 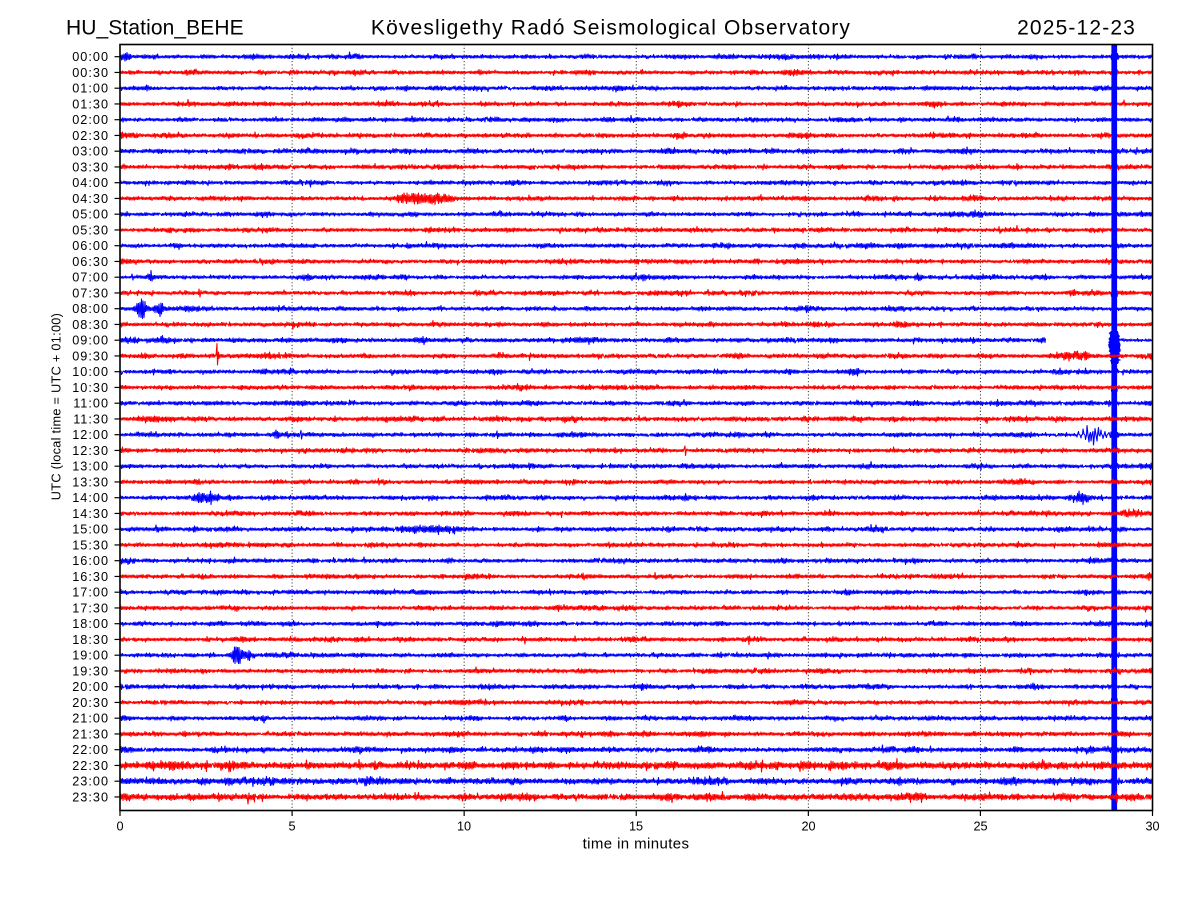 I want to click on svg-text: 5, so click(x=291, y=827).